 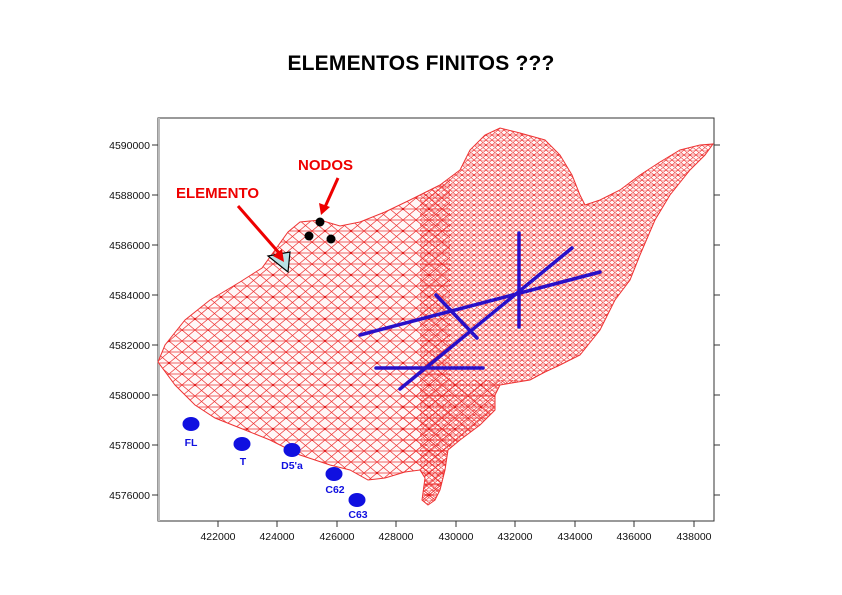 What do you see at coordinates (129, 246) in the screenshot?
I see `y-tick-label: 4586000` at bounding box center [129, 246].